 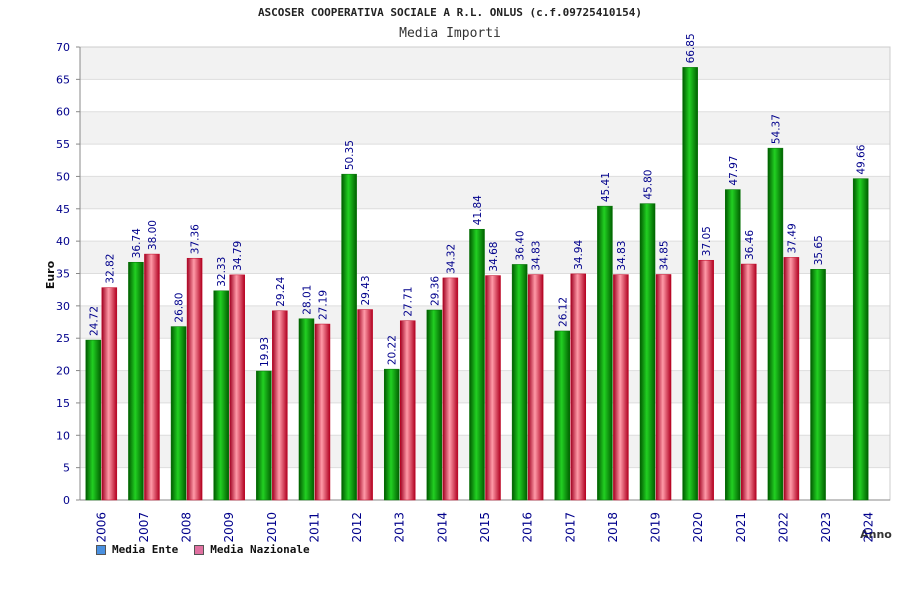 What do you see at coordinates (63, 209) in the screenshot?
I see `y-tick-label: 45` at bounding box center [63, 209].